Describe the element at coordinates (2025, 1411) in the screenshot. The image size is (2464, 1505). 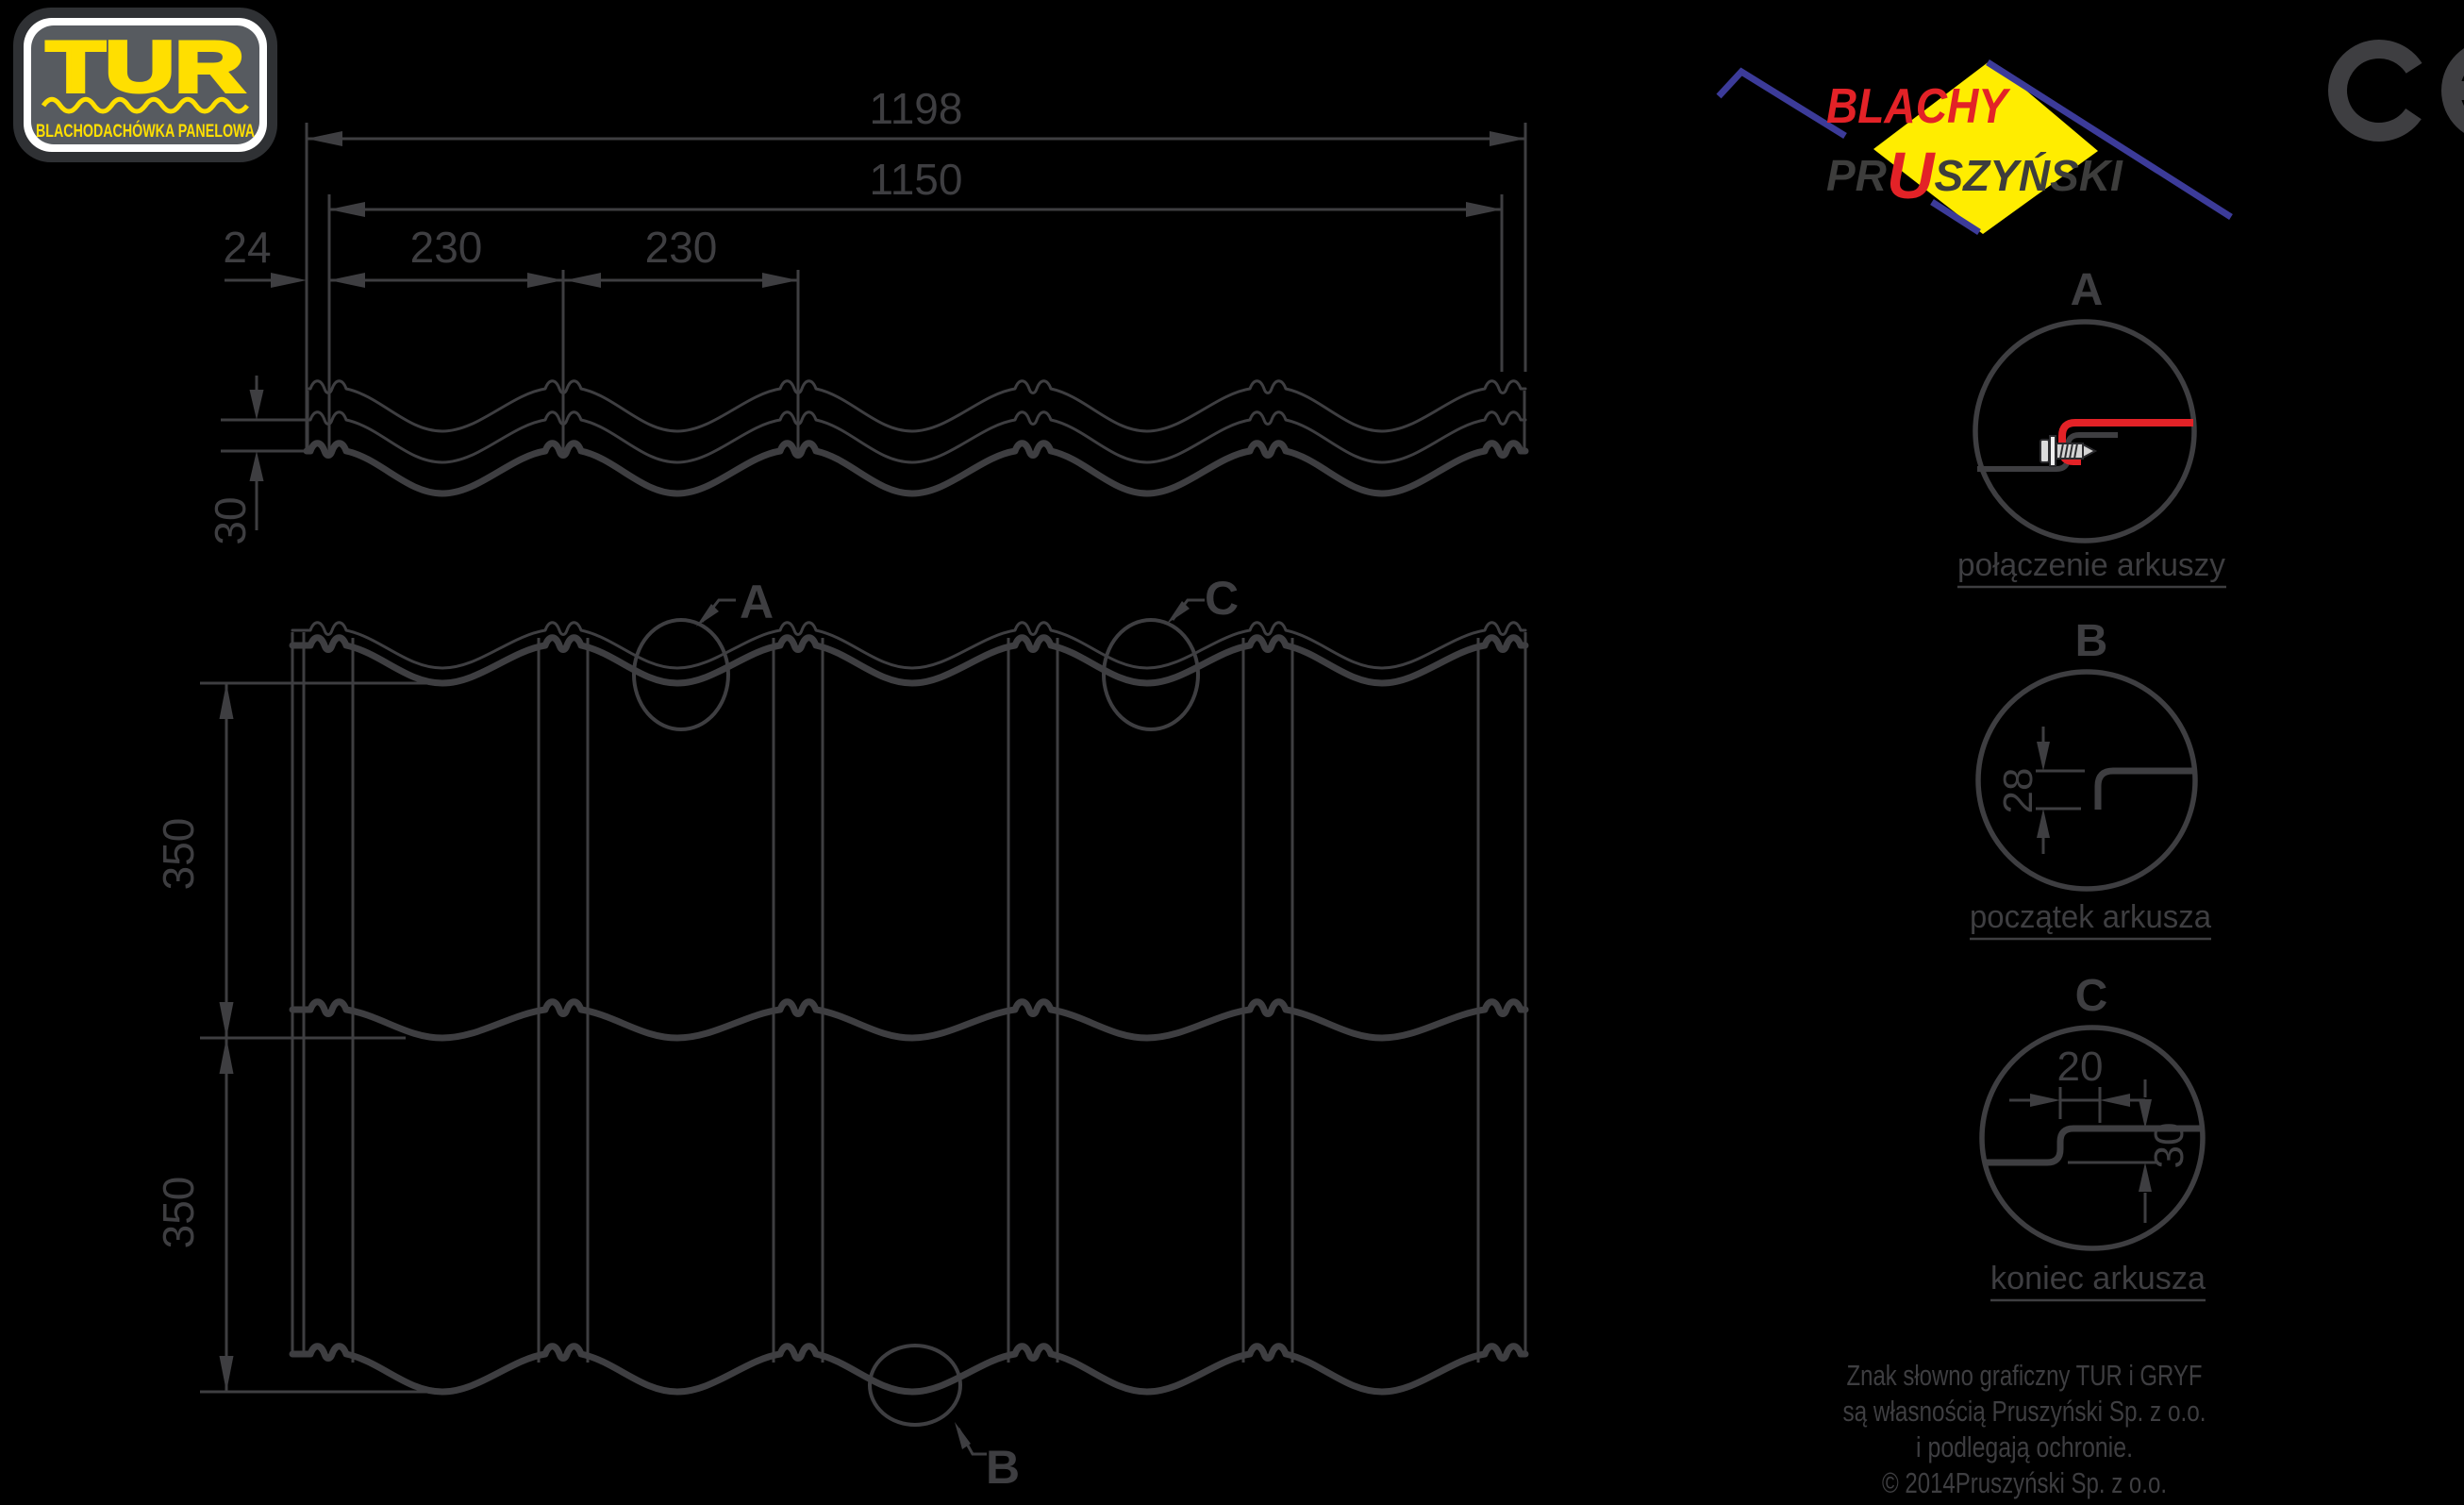
I see `copyright-line-2: są własnością Pruszyński Sp. z o.o.` at that location.